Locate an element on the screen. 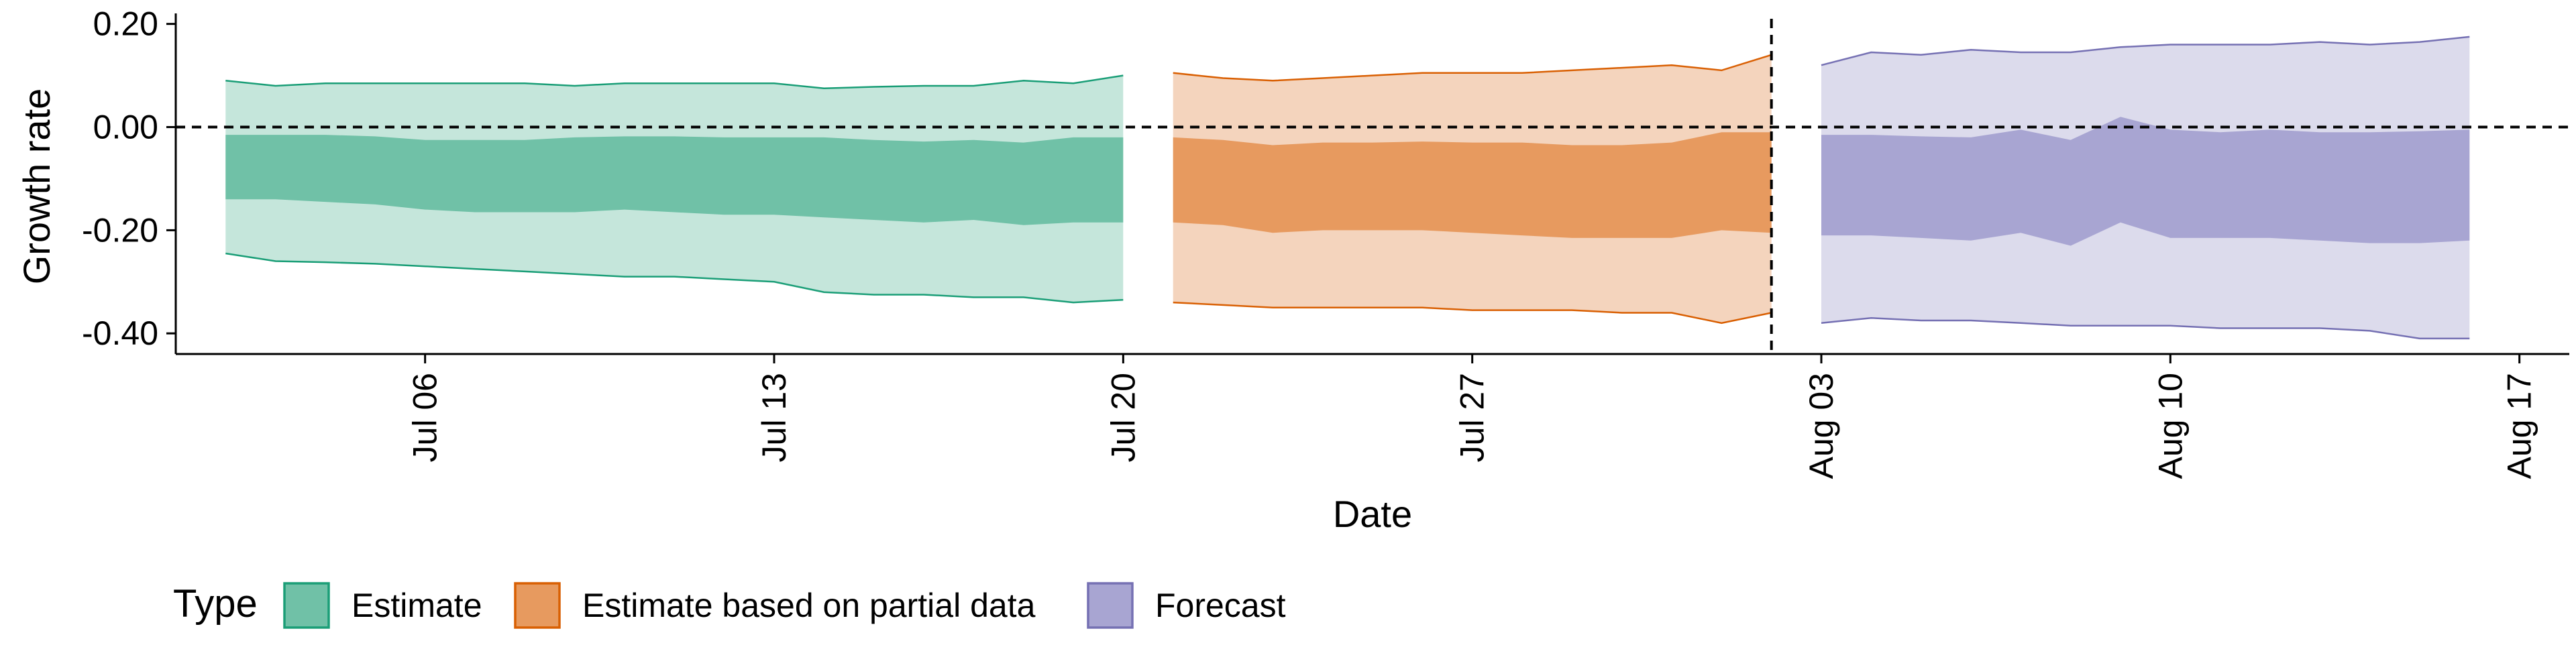  x-tick-label: Aug 10 is located at coordinates (2170, 426).